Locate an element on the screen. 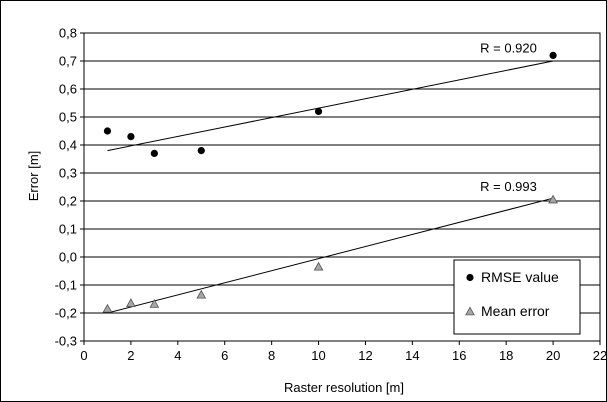  x-tick-label: 10 is located at coordinates (318, 355).